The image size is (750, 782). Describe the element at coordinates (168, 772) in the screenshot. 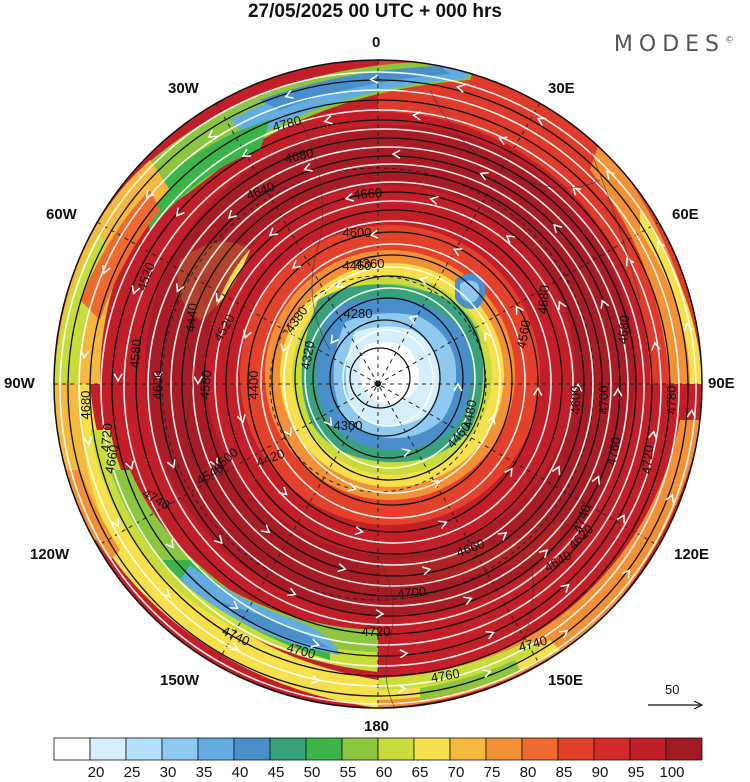

I see `colorbar-tick-label: 30` at that location.